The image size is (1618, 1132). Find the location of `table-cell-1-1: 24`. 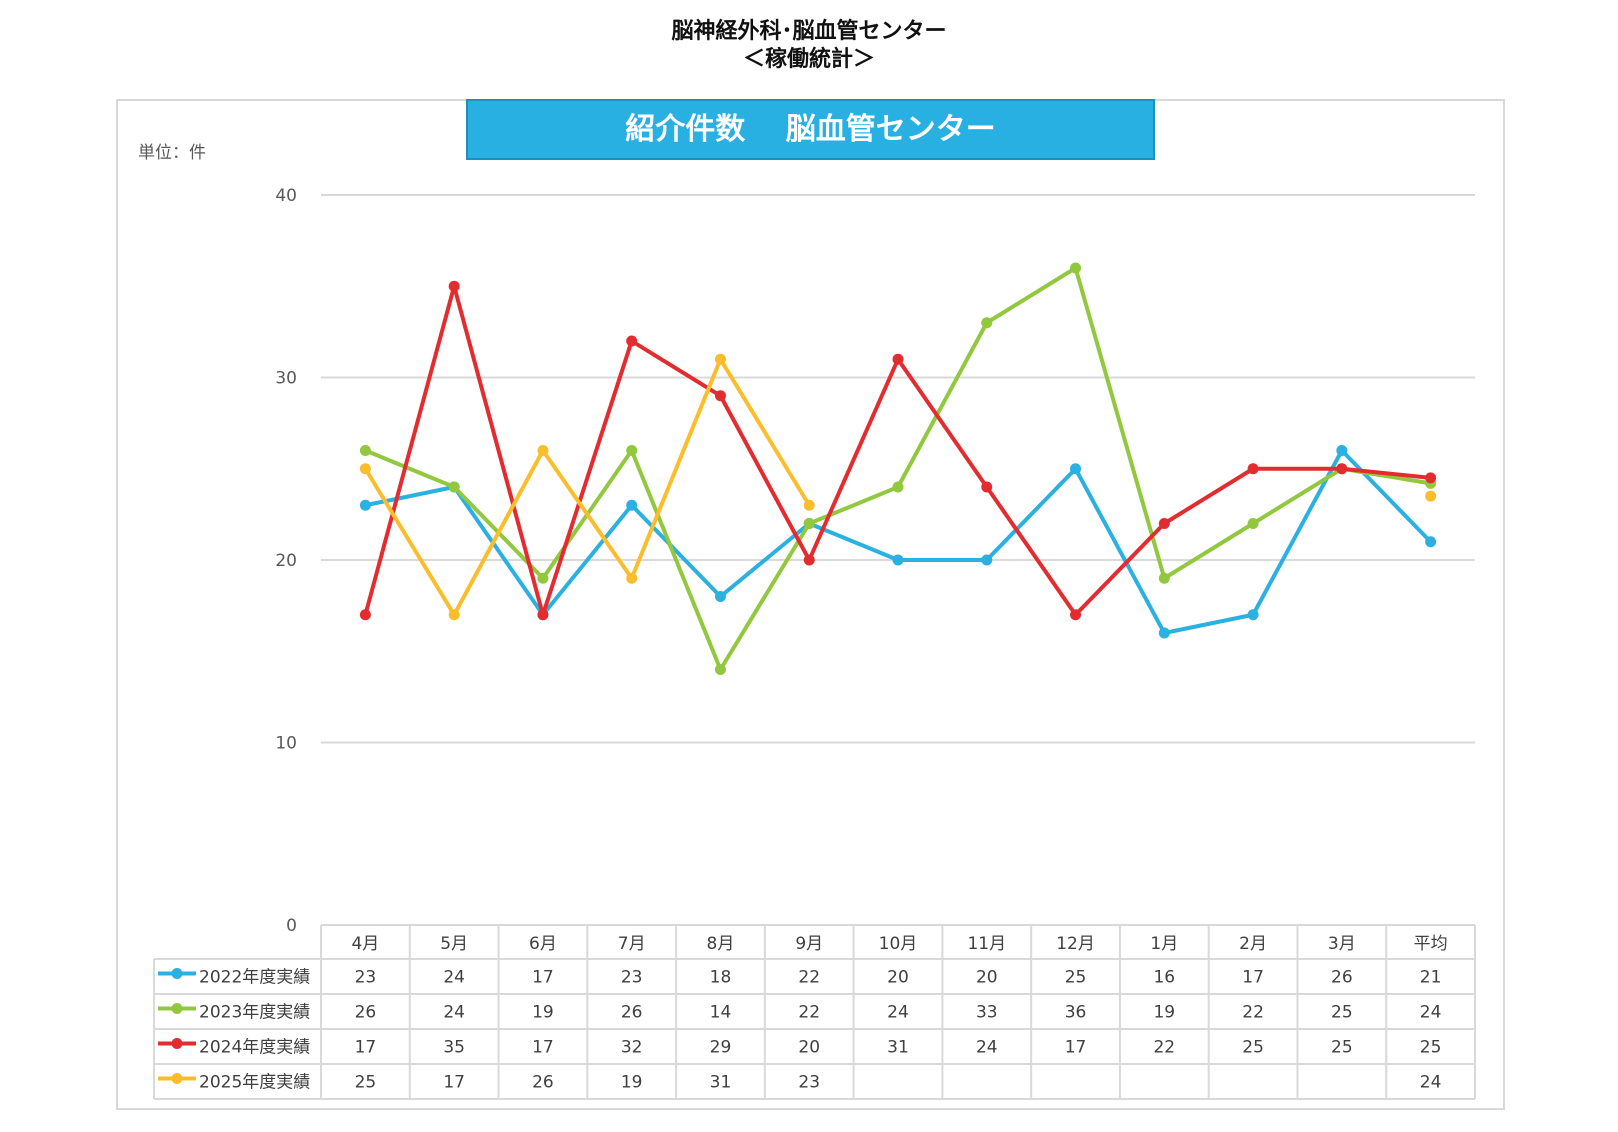

table-cell-1-1: 24 is located at coordinates (454, 1013).